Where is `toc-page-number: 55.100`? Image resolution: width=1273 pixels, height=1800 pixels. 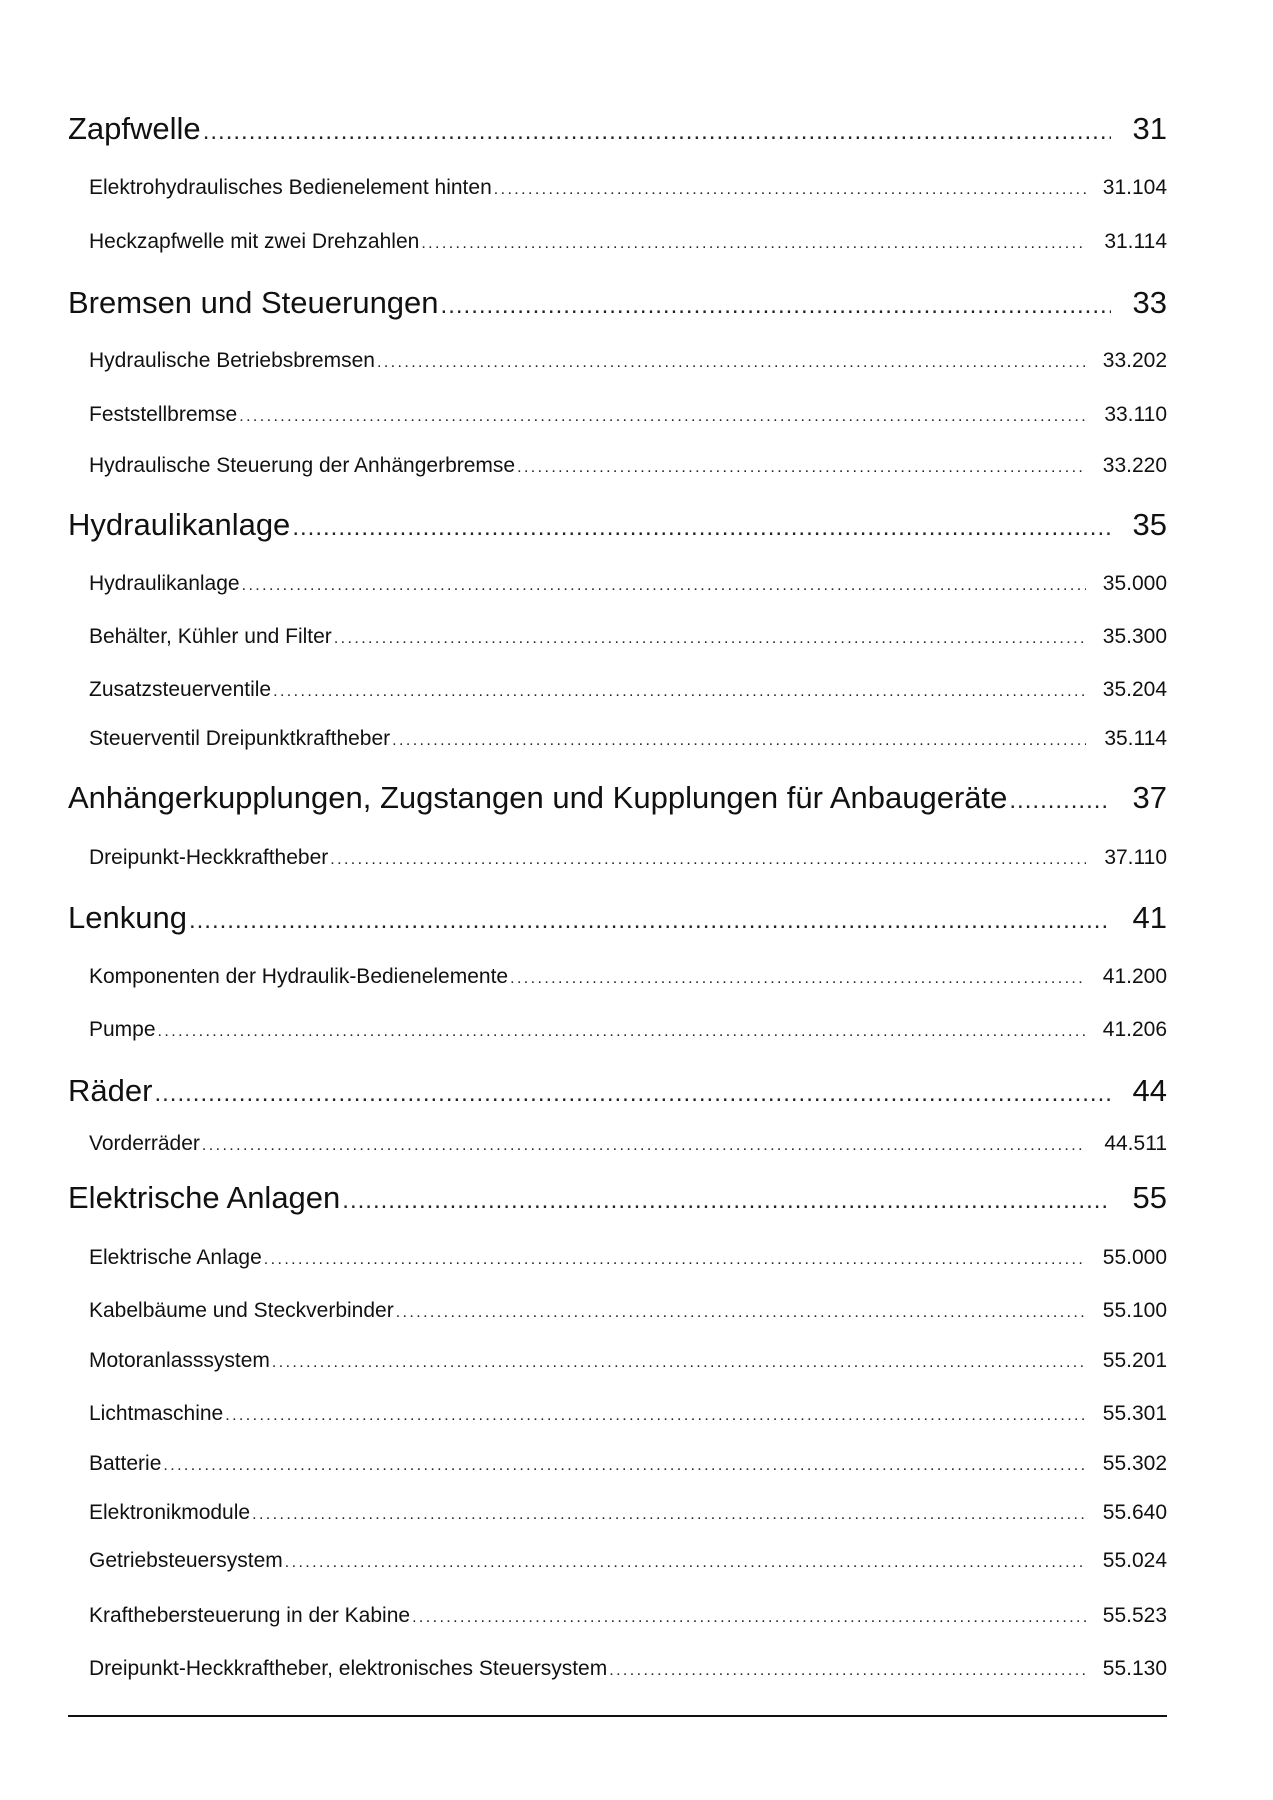
toc-page-number: 55.100 is located at coordinates (1134, 1310).